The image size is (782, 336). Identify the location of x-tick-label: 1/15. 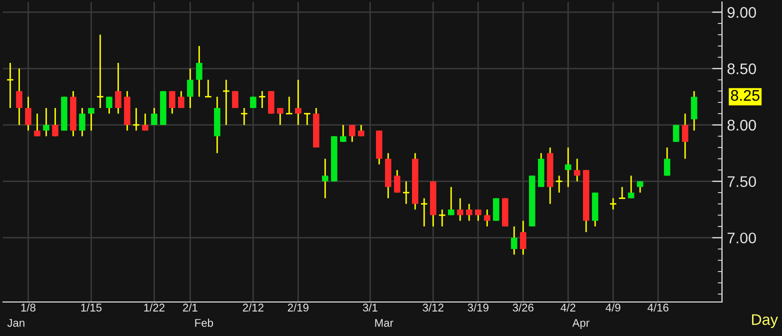
(91, 307).